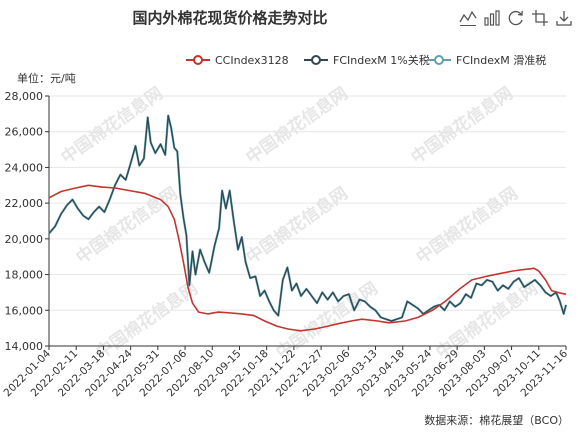 The image size is (581, 435). I want to click on save-image-icon, so click(564, 18).